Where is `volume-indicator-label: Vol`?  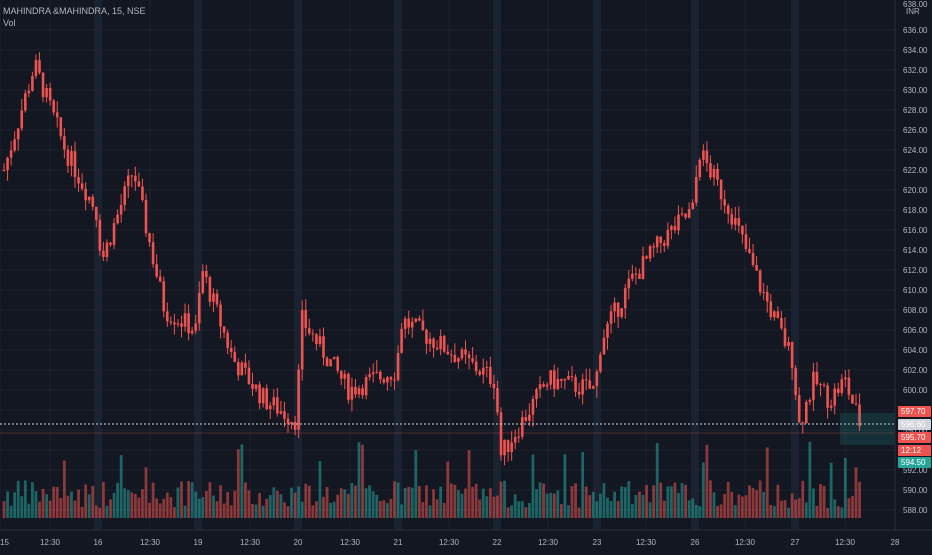 volume-indicator-label: Vol is located at coordinates (9, 23).